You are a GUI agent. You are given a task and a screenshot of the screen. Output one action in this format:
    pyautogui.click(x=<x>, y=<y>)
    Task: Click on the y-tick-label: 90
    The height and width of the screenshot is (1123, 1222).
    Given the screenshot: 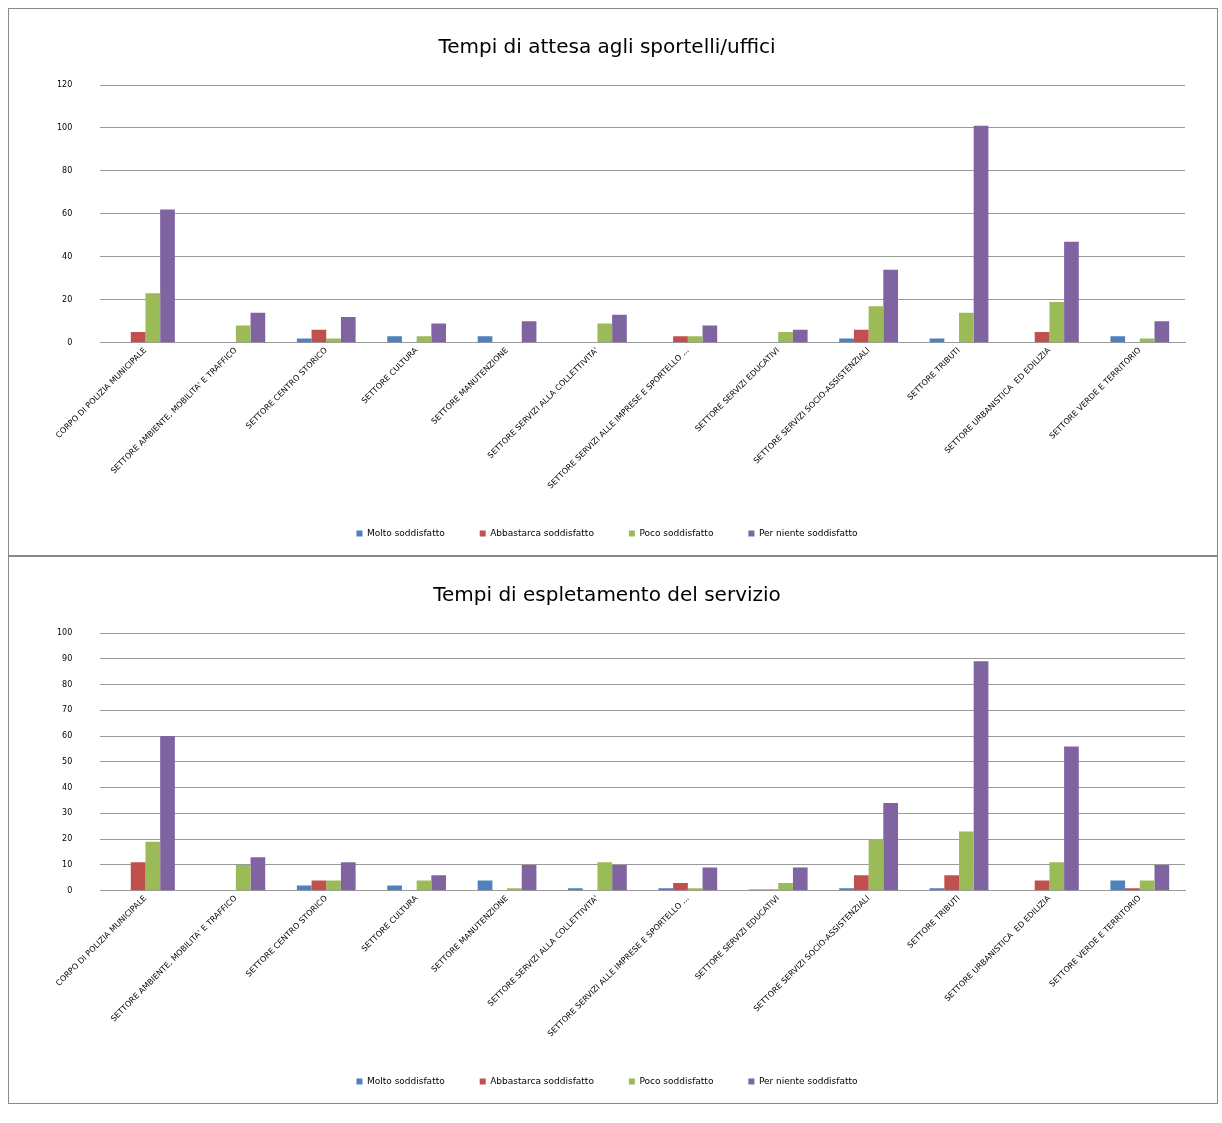 What is the action you would take?
    pyautogui.click(x=67, y=658)
    